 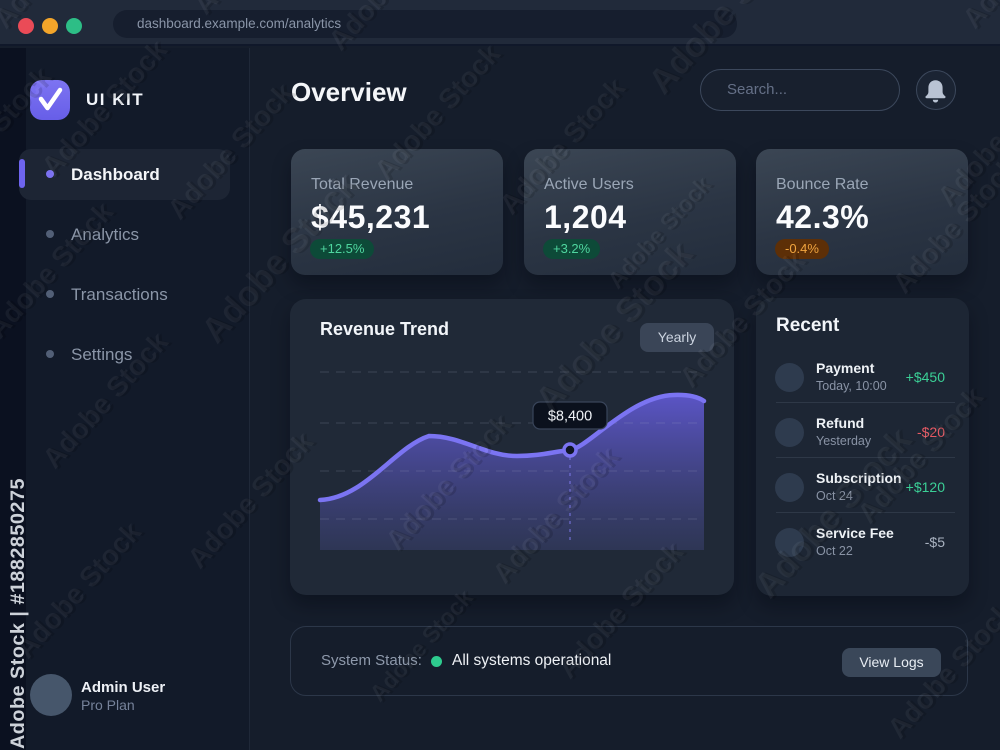 What do you see at coordinates (570, 417) in the screenshot?
I see `svg-text: $8,400` at bounding box center [570, 417].